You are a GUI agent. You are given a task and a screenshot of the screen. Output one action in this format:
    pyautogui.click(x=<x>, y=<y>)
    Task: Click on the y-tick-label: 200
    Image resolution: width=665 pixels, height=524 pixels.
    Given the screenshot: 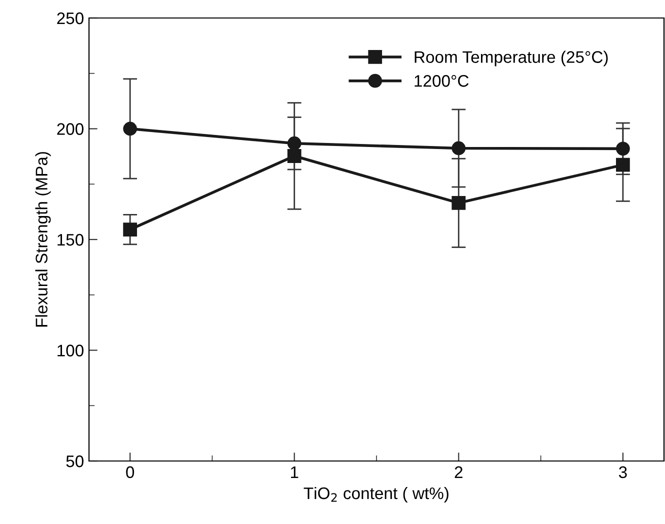 What is the action you would take?
    pyautogui.click(x=70, y=129)
    